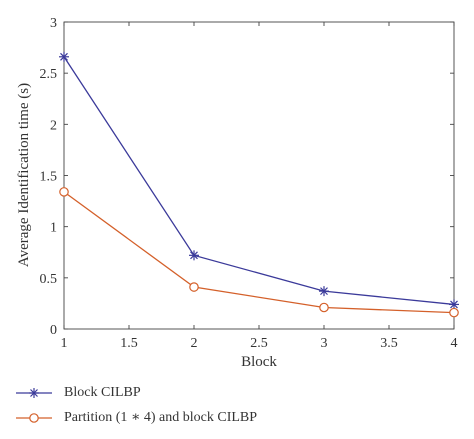  What do you see at coordinates (389, 343) in the screenshot?
I see `x-tick-label: 3.5` at bounding box center [389, 343].